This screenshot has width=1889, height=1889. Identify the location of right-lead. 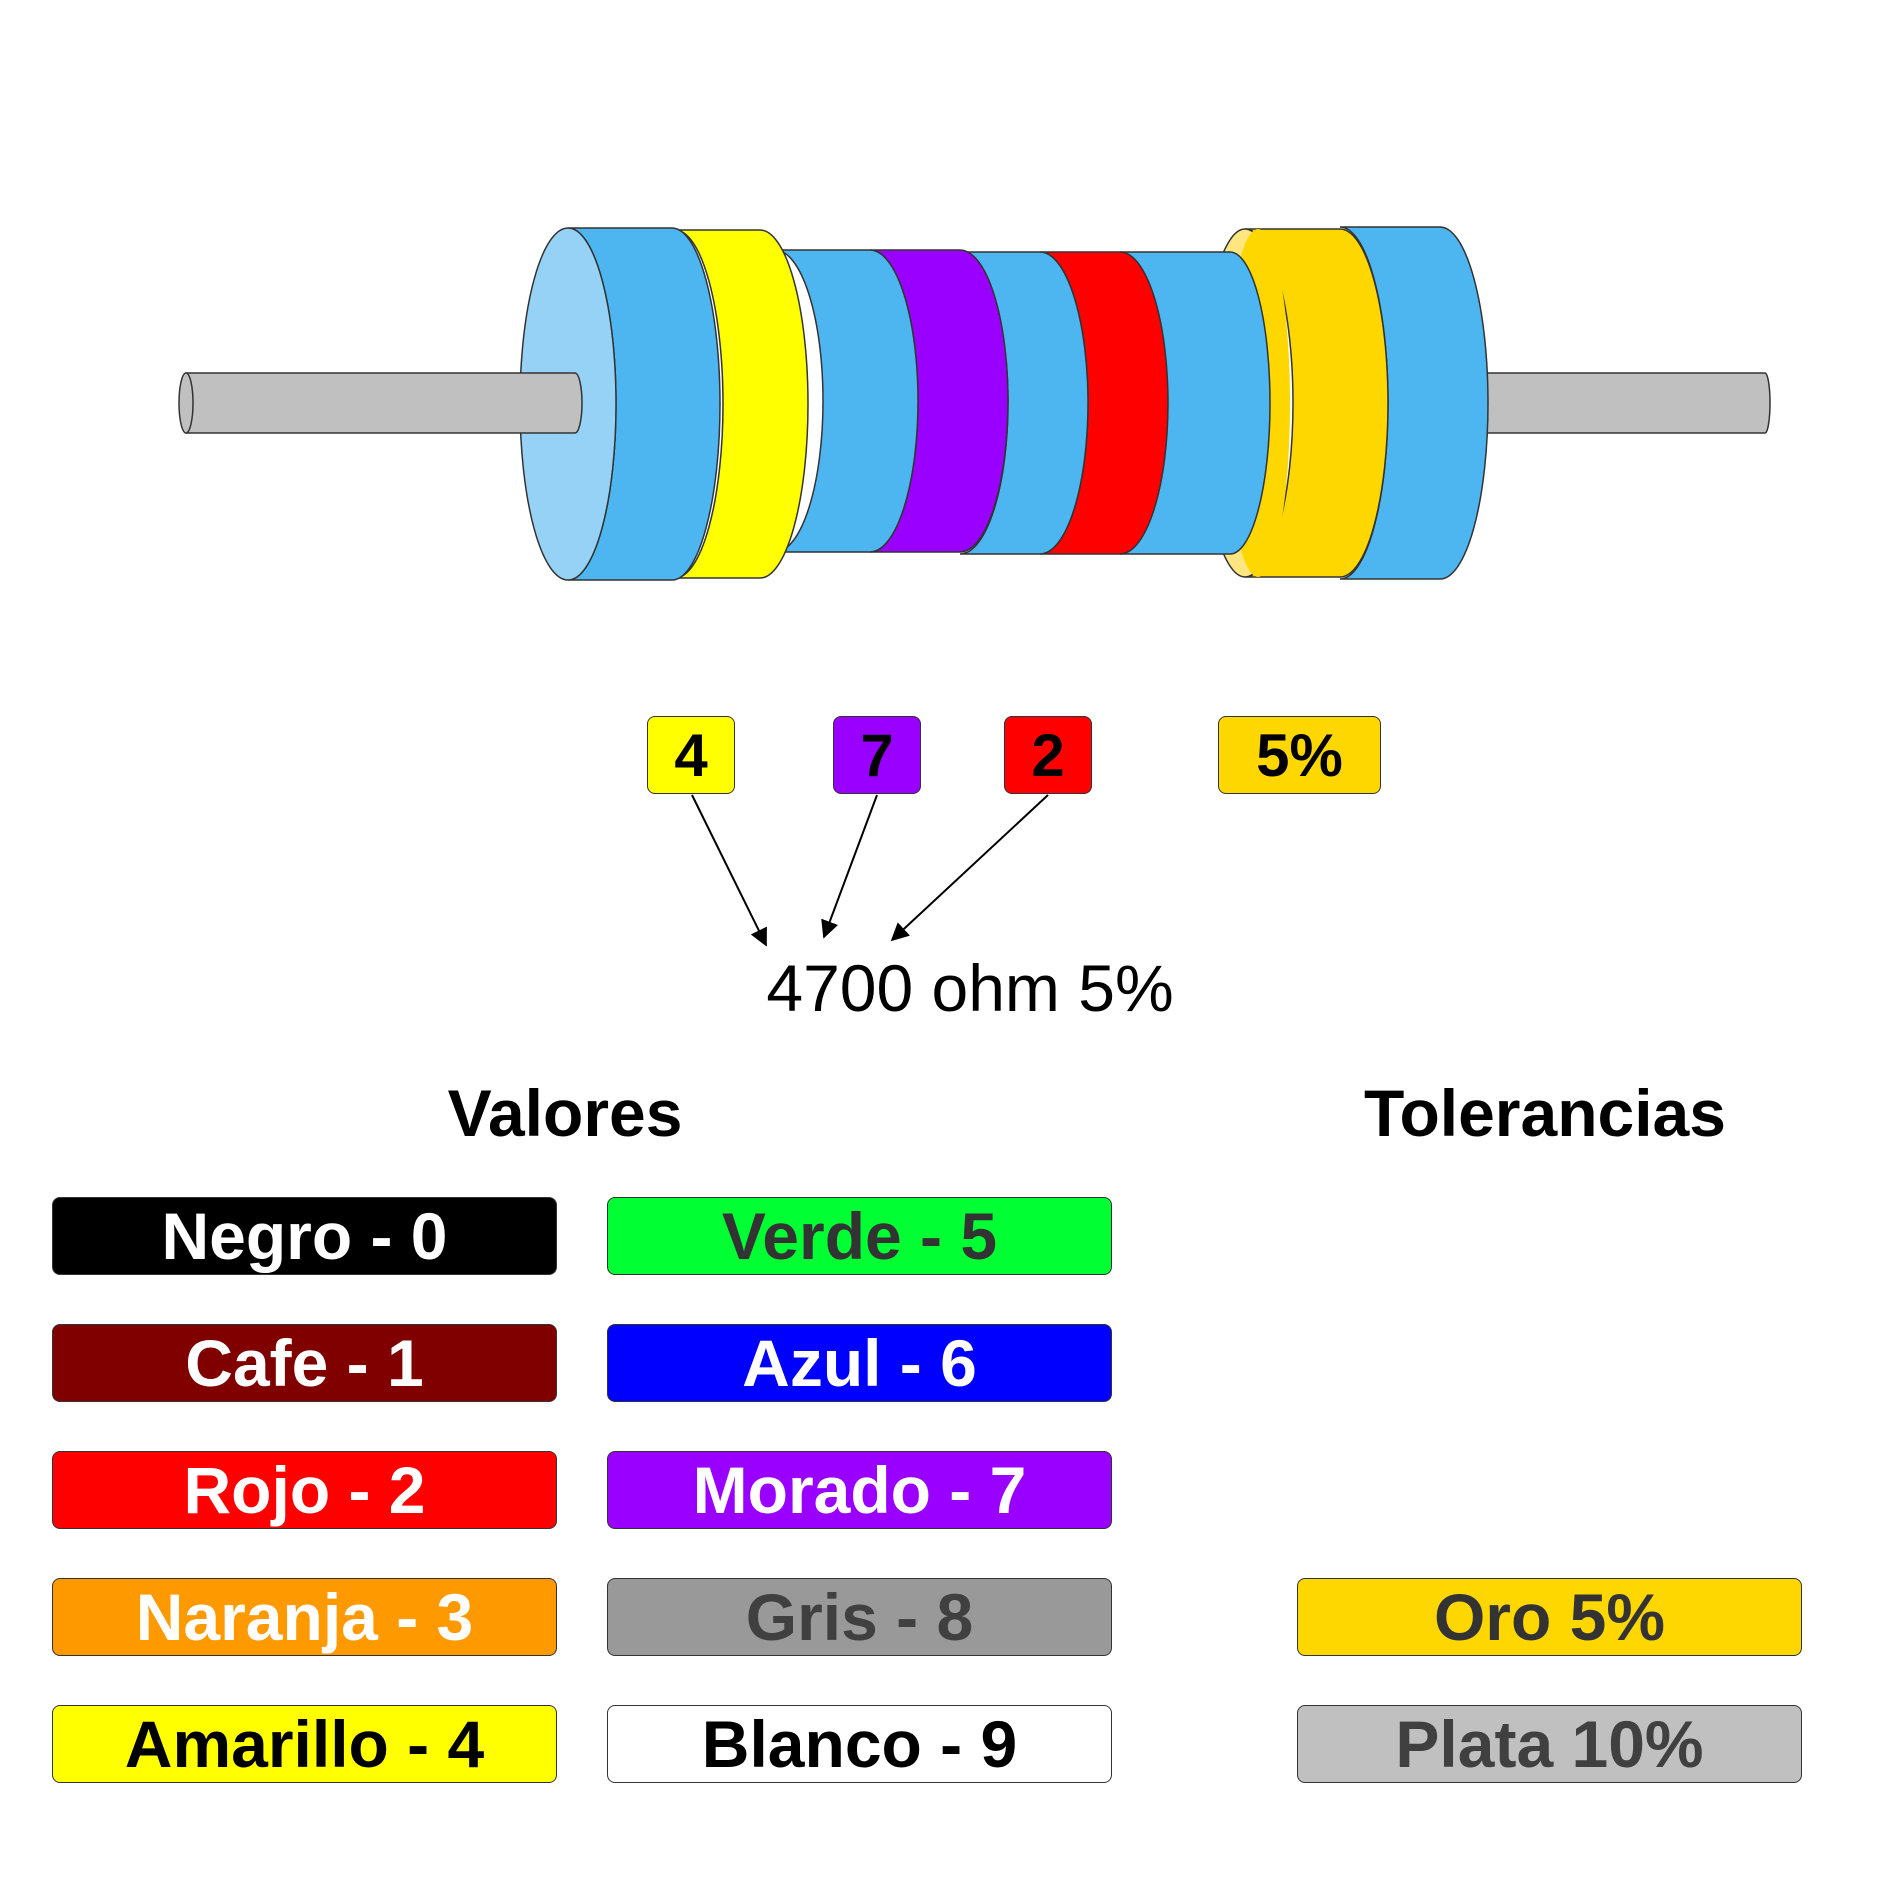
(1622, 403).